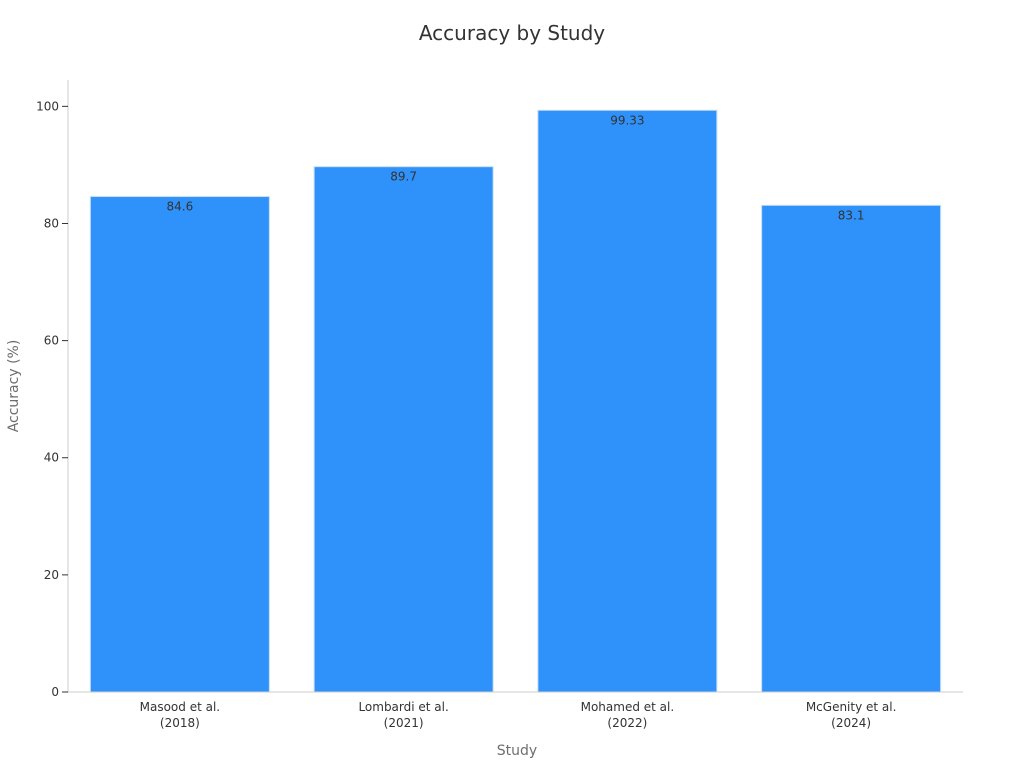  What do you see at coordinates (52, 389) in the screenshot?
I see `y-axis: 0 20 40 60 80 100` at bounding box center [52, 389].